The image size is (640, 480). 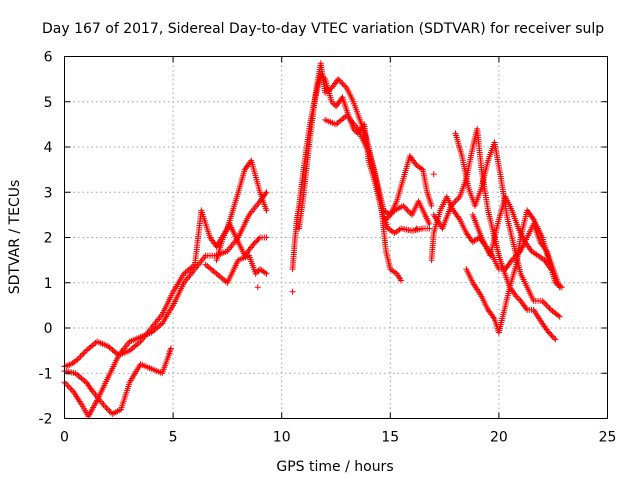 I want to click on x-axis-label: GPS time / hours, so click(x=334, y=467).